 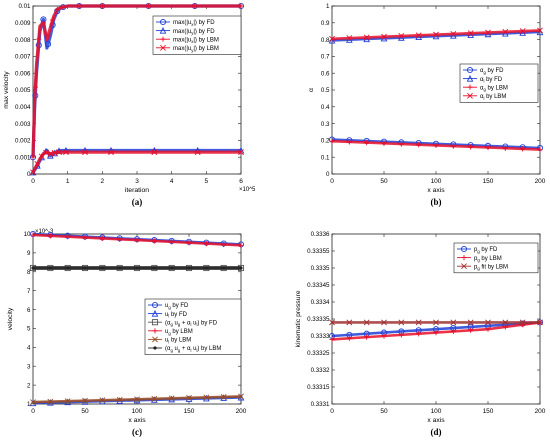 What do you see at coordinates (33, 181) in the screenshot?
I see `x-tick-label: 0` at bounding box center [33, 181].